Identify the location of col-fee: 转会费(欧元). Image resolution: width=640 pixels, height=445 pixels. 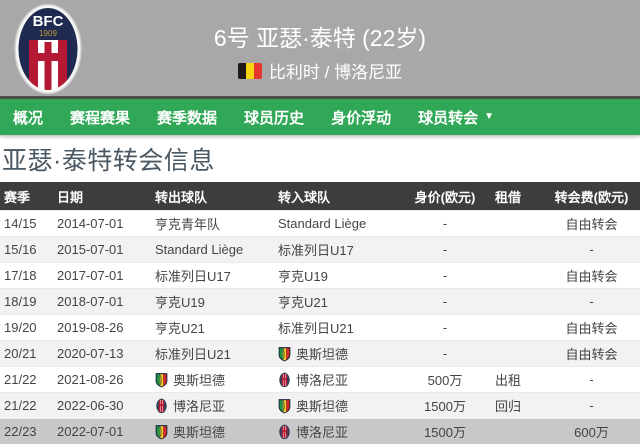
(591, 196).